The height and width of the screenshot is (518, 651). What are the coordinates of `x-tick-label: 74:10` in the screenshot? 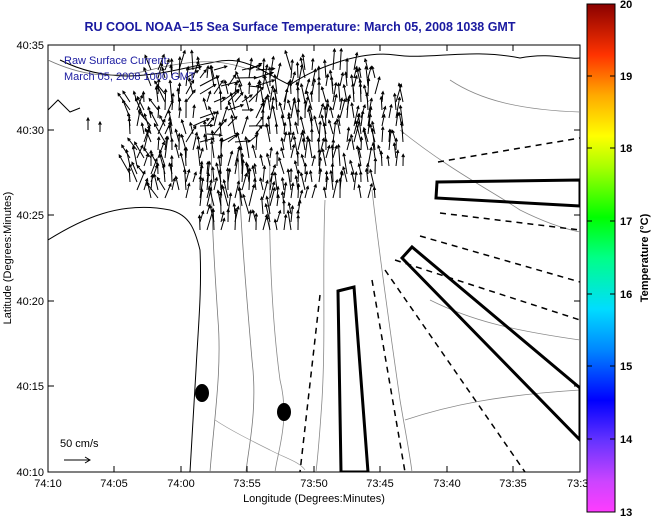 It's located at (48, 484).